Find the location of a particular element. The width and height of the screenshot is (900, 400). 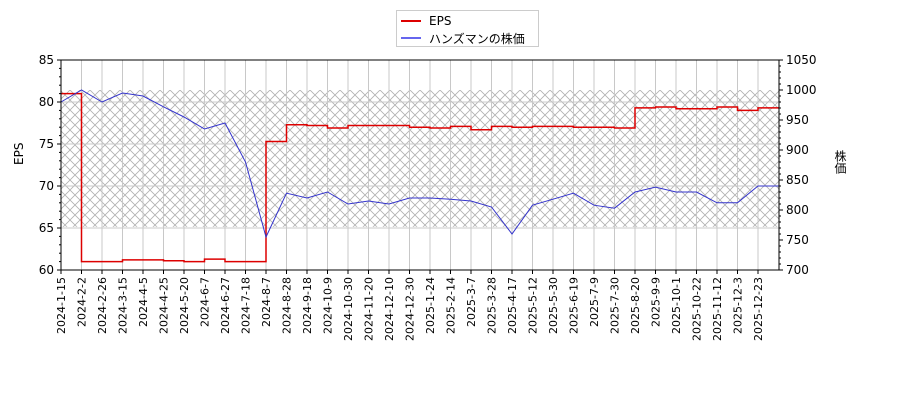

svg-text: 2025-11-12 is located at coordinates (717, 309).